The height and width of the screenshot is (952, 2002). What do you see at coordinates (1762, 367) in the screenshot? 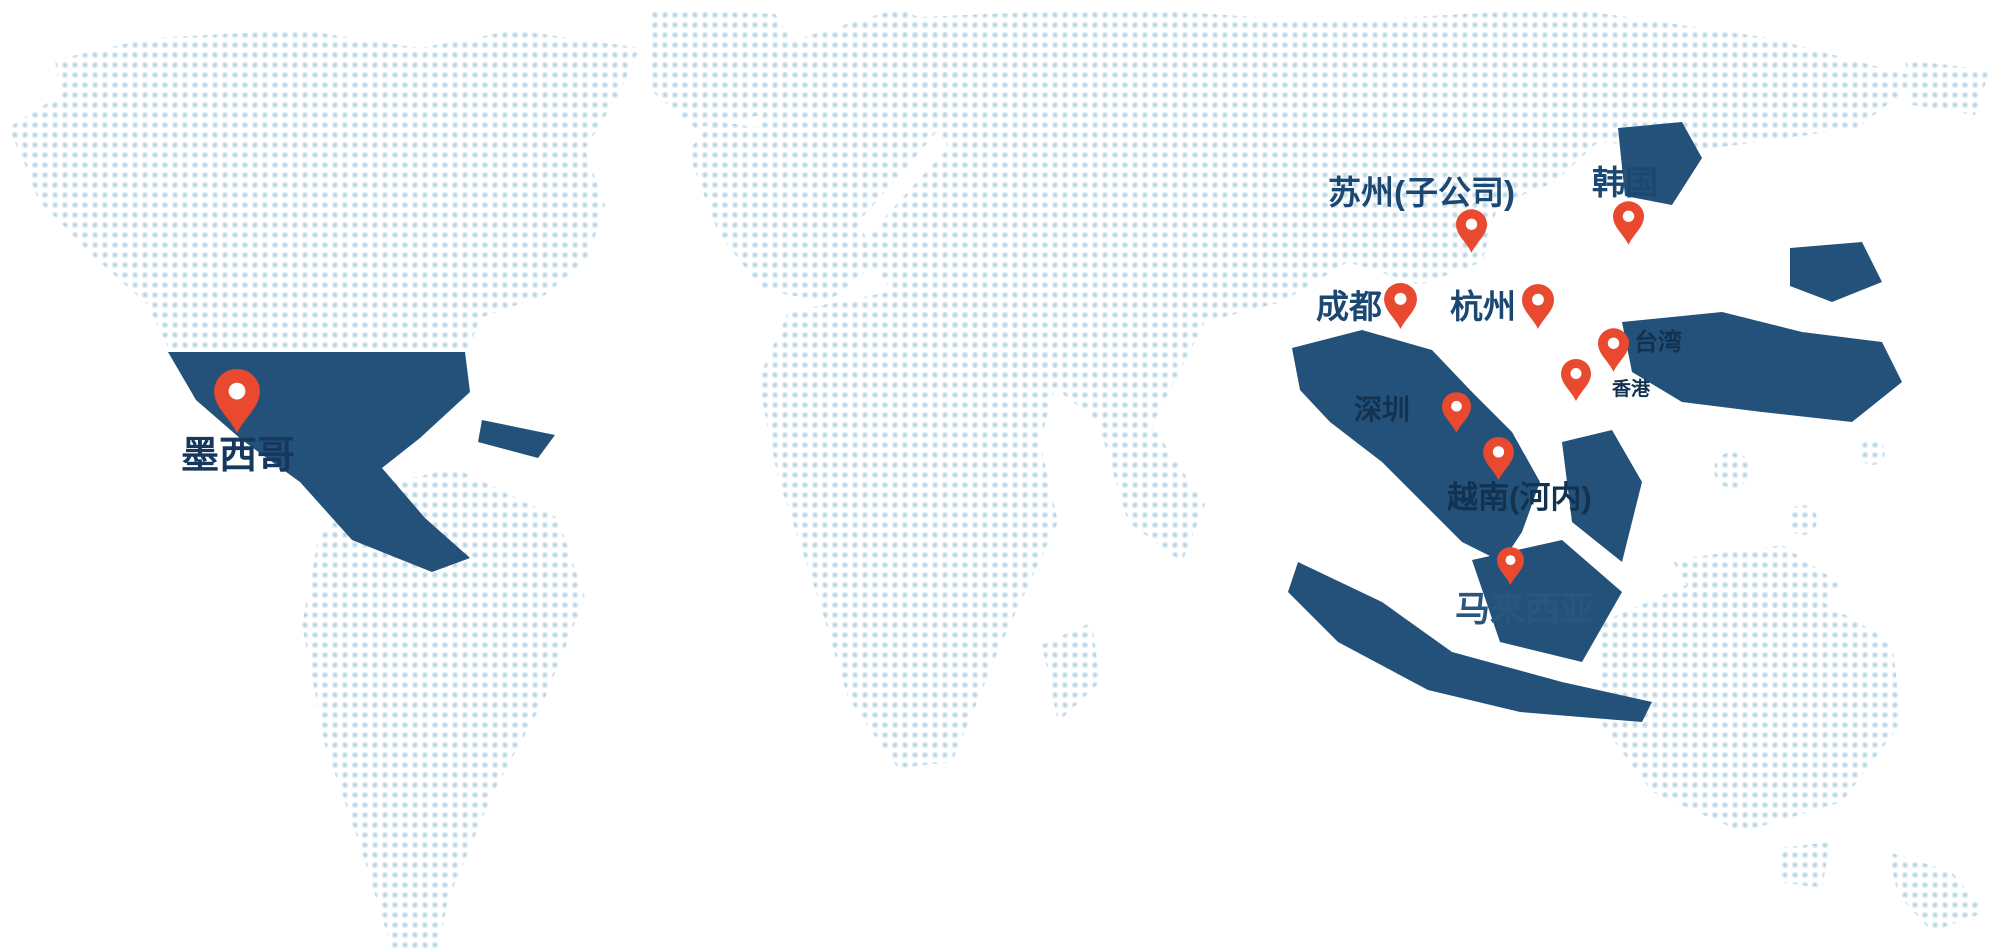
I see `region-east-china-sea-solid` at bounding box center [1762, 367].